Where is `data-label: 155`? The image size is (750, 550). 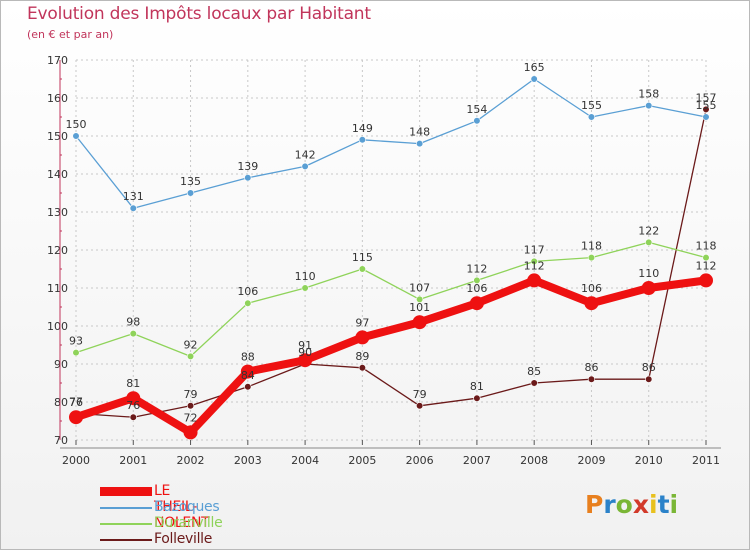 data-label: 155 is located at coordinates (706, 105).